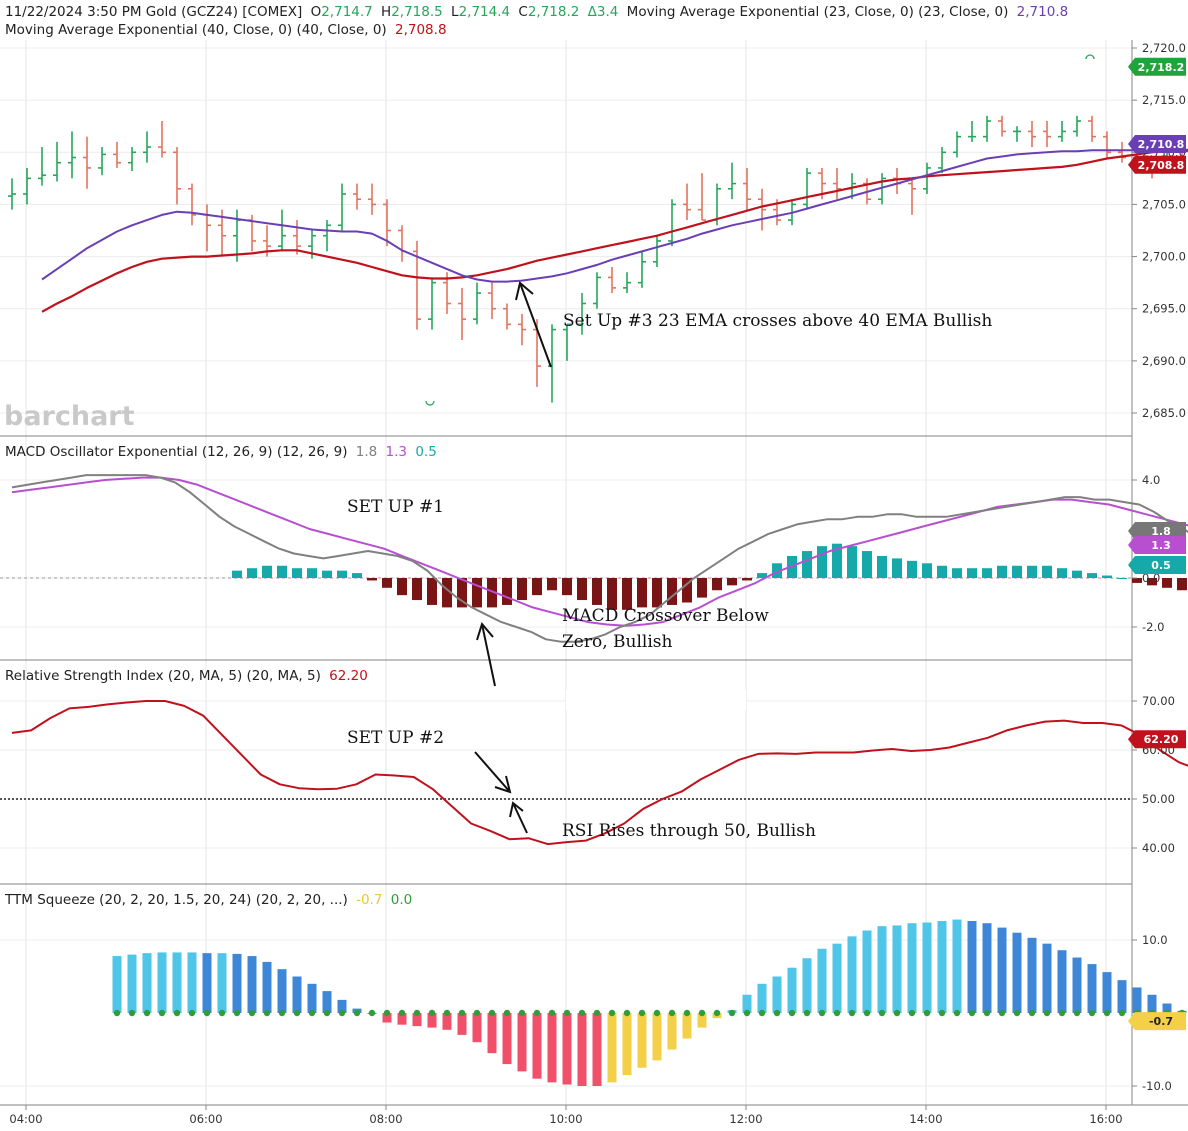 This screenshot has width=1188, height=1131. I want to click on last-price-badge: 2,718.2, so click(1157, 66).